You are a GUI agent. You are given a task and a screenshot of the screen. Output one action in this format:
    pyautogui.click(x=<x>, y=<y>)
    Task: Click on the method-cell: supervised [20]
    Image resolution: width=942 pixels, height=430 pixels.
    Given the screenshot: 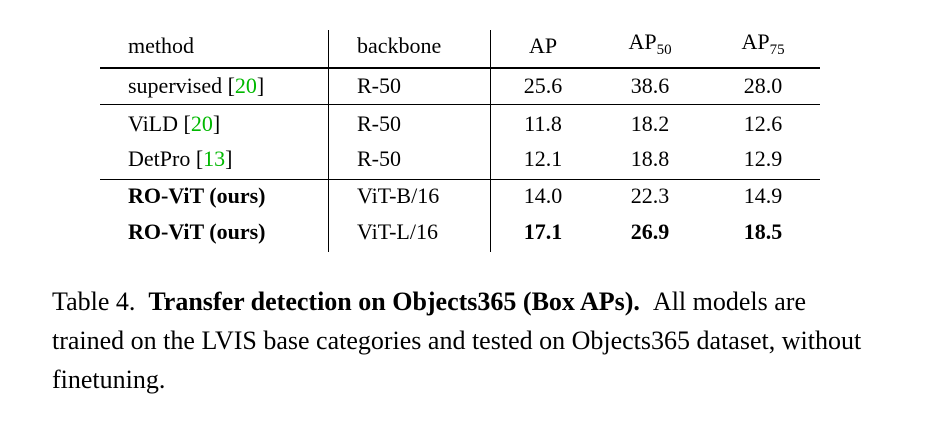 What is the action you would take?
    pyautogui.click(x=196, y=85)
    